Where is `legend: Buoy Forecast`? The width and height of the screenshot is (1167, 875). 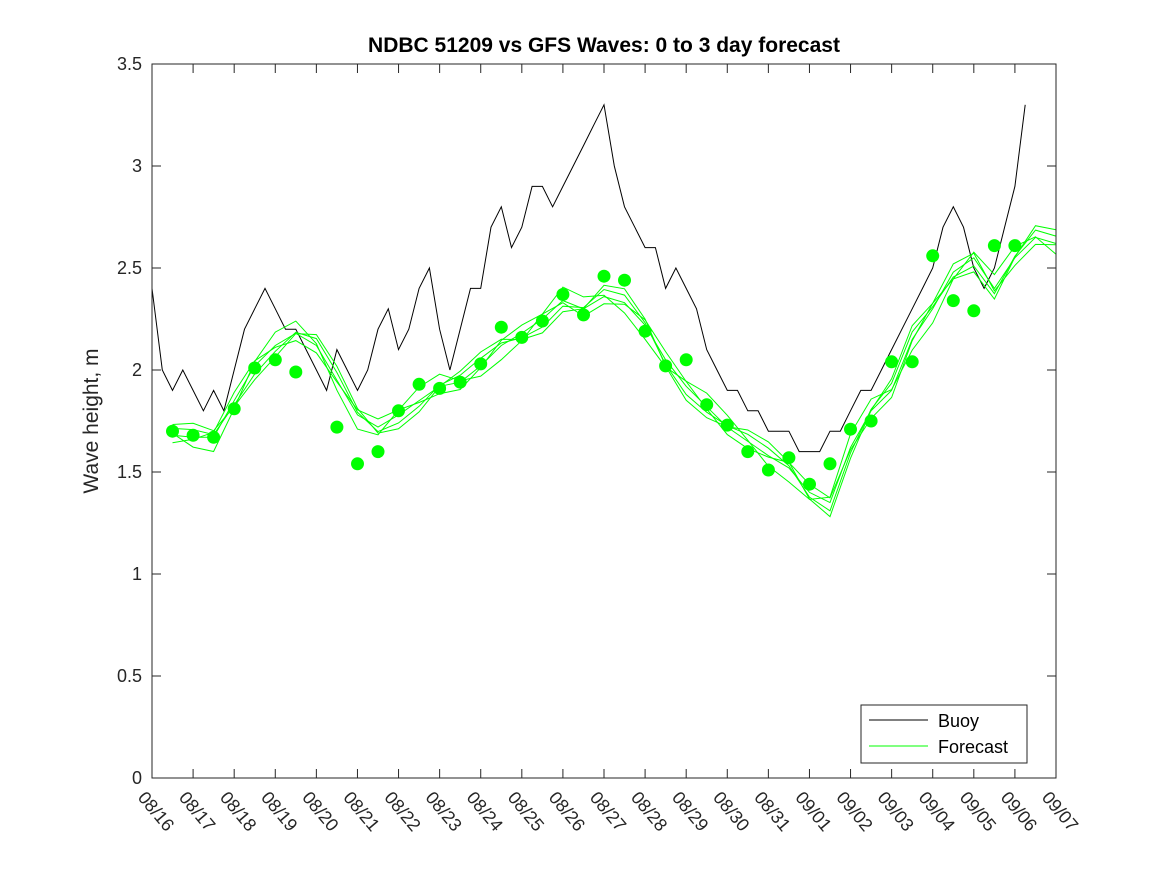
legend: Buoy Forecast is located at coordinates (944, 734).